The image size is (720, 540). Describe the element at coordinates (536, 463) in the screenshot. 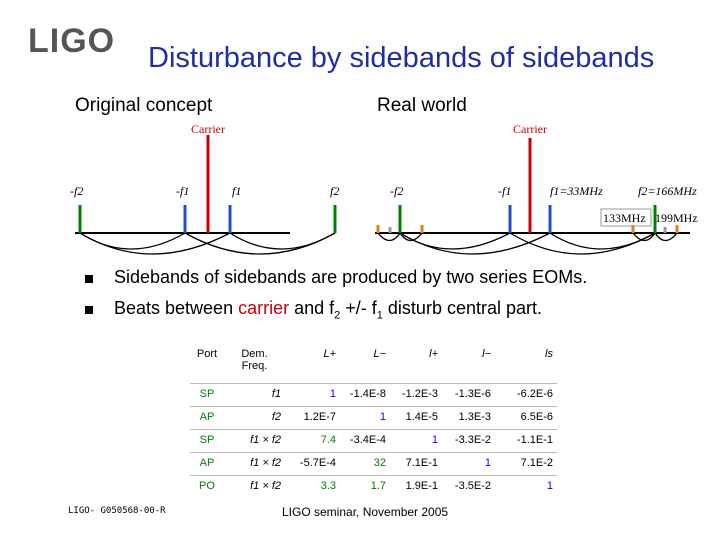

I see `table-cell: 7.1E-2` at that location.